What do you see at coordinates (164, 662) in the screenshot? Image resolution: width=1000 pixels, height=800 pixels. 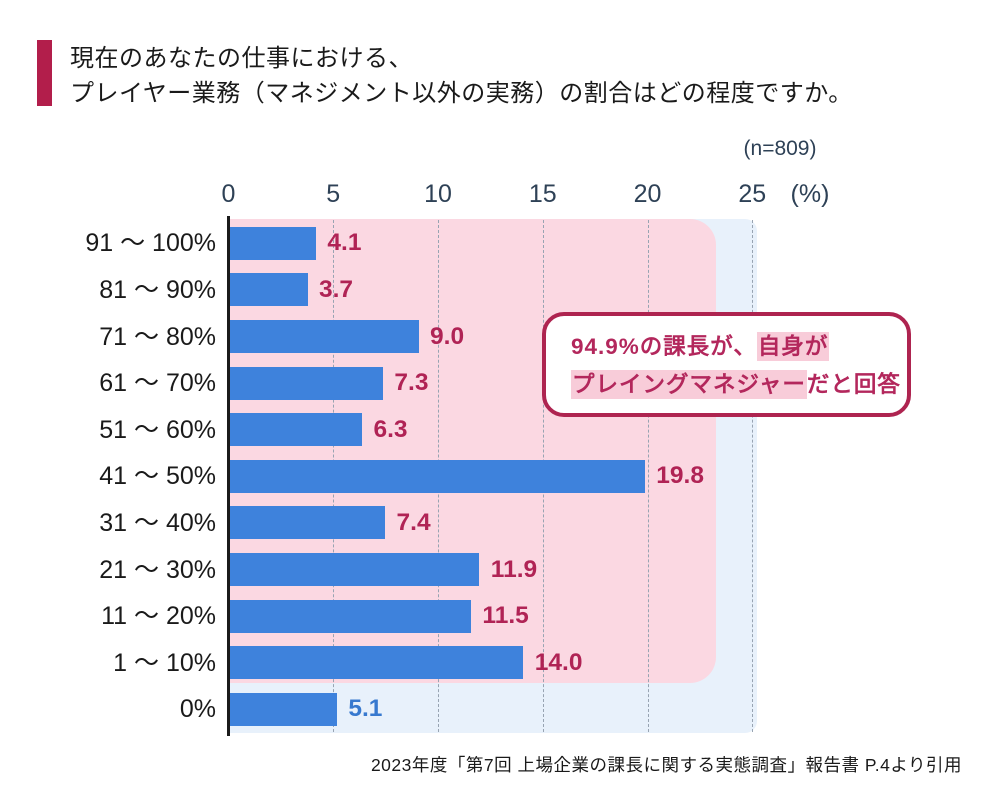 I see `category-label: 1 〜 10%` at bounding box center [164, 662].